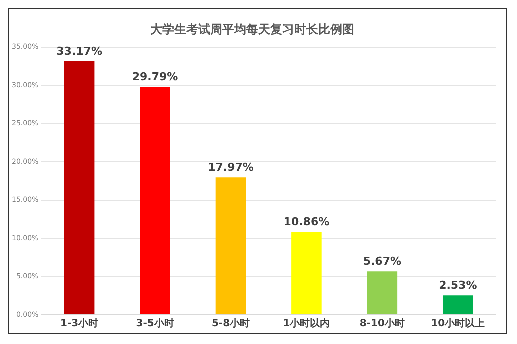 Image resolution: width=517 pixels, height=344 pixels. Describe the element at coordinates (306, 324) in the screenshot. I see `x-tick-label: 1小时以内` at that location.